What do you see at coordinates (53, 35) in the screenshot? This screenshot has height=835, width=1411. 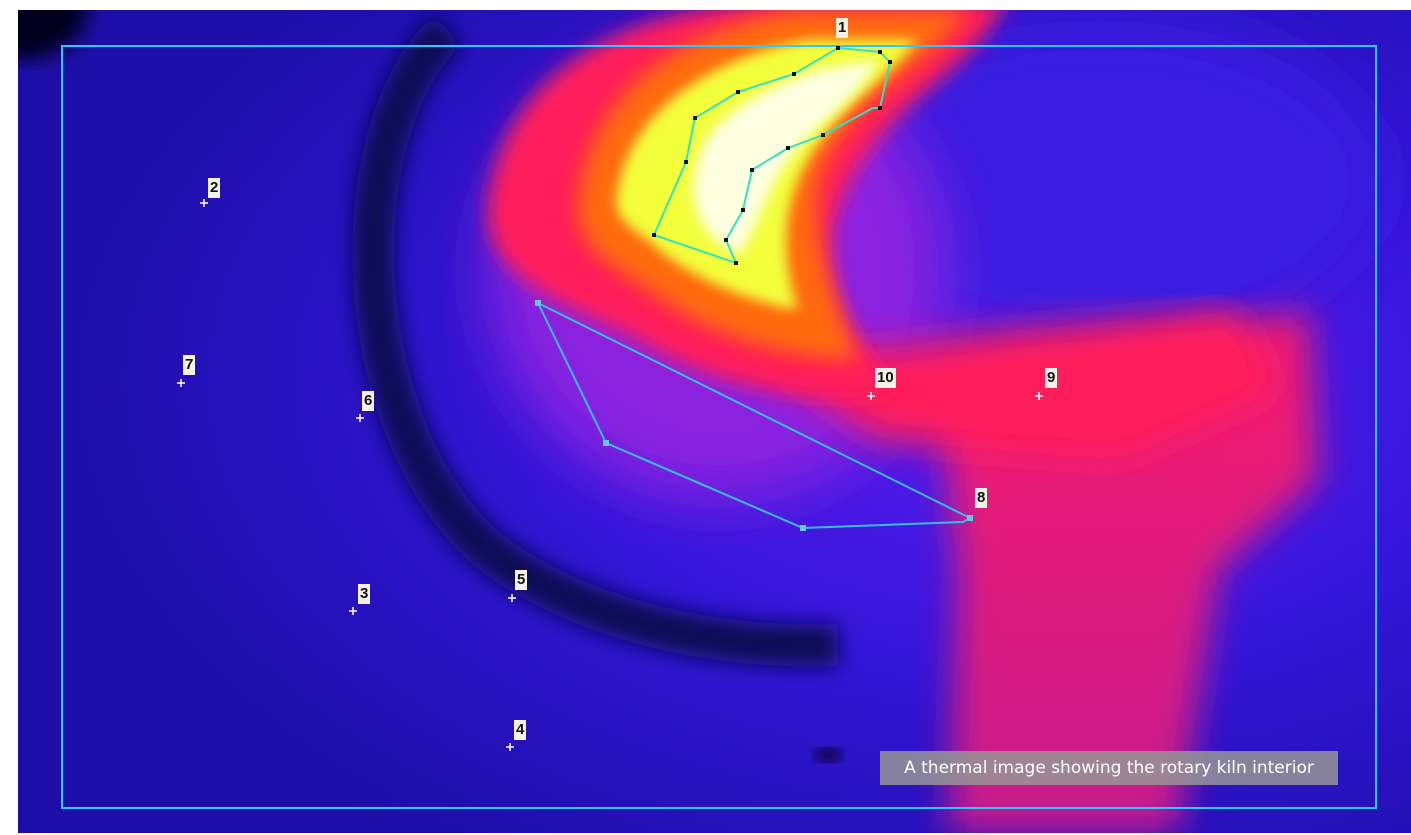 I see `dark-corner` at bounding box center [53, 35].